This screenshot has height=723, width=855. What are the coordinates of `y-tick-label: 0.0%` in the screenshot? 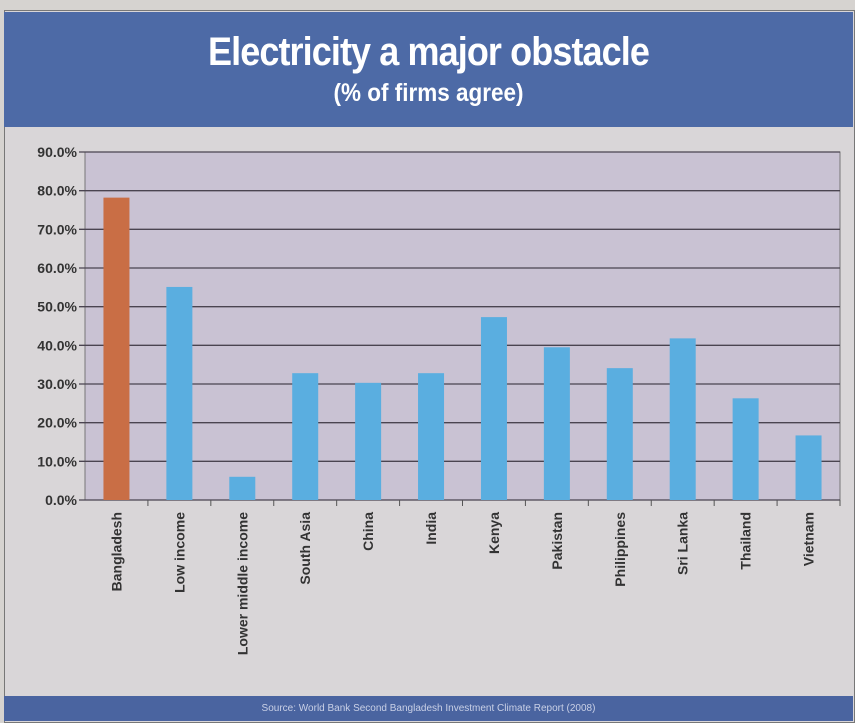 It's located at (61, 500).